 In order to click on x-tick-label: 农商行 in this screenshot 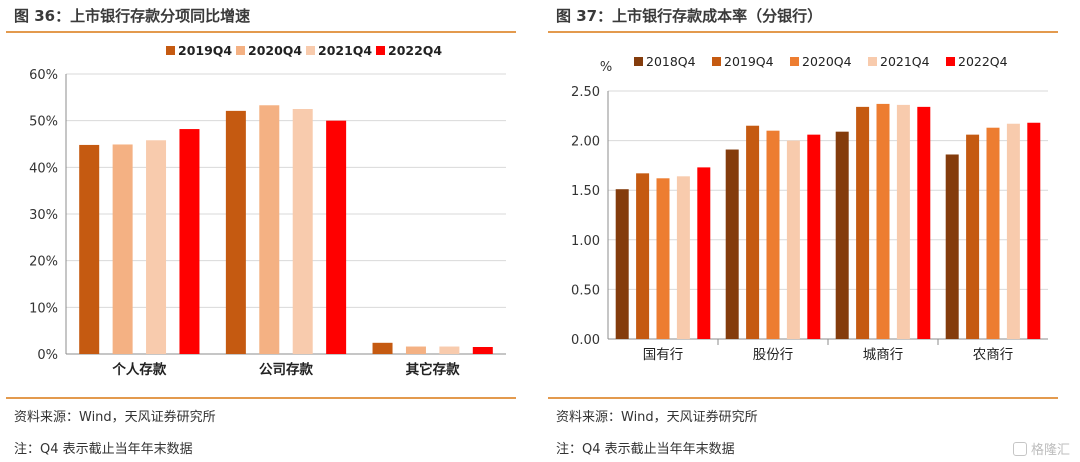, I will do `click(993, 355)`.